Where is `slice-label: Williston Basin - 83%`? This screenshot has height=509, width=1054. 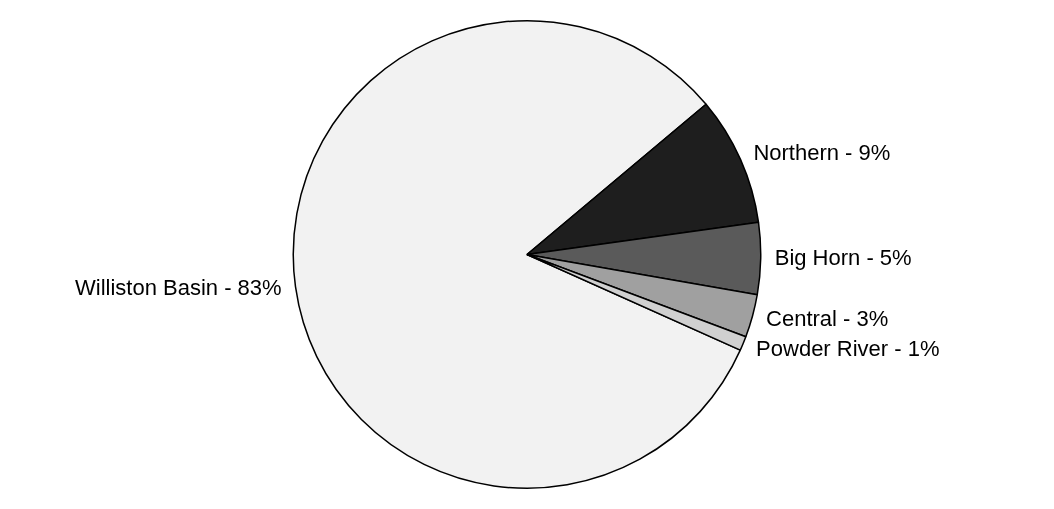 slice-label: Williston Basin - 83% is located at coordinates (178, 287).